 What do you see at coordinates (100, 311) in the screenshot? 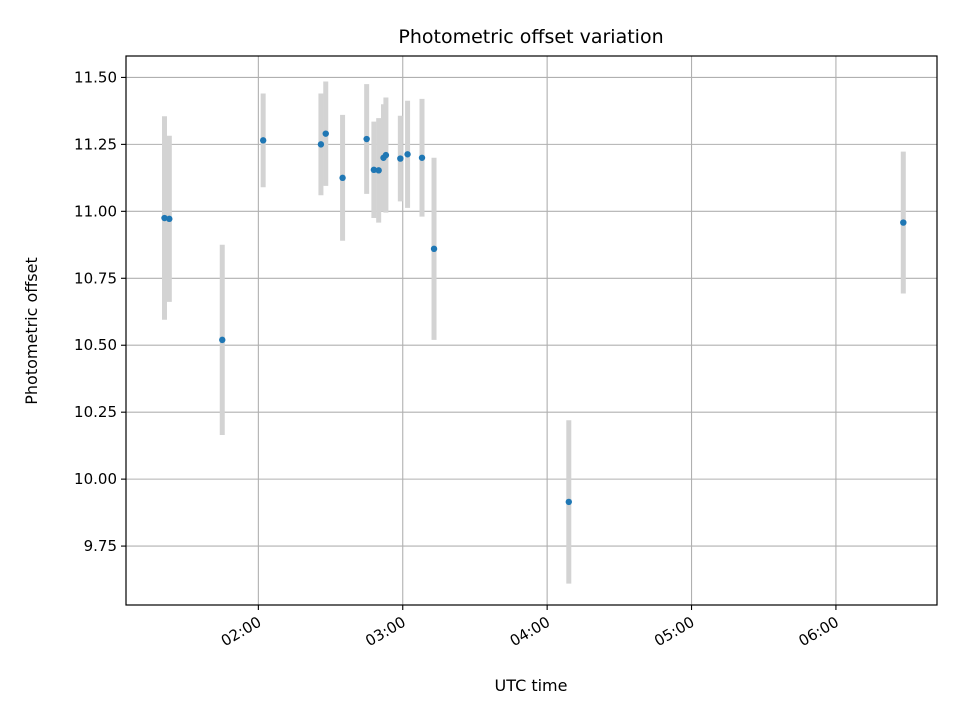
I see `y-axis: 9.75 10.00 10.25 10.50 10.75 11.00 11.25 11.50` at bounding box center [100, 311].